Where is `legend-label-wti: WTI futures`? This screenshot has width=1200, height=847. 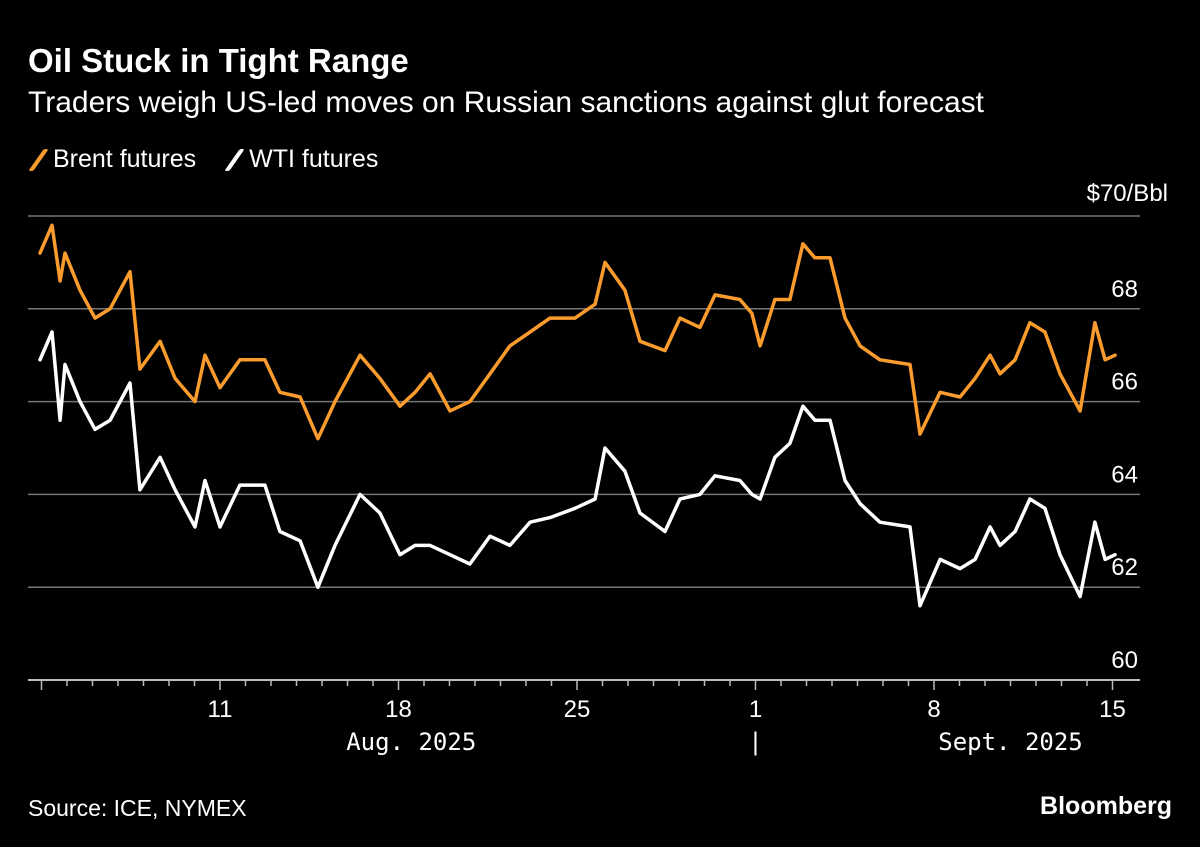 legend-label-wti: WTI futures is located at coordinates (314, 159).